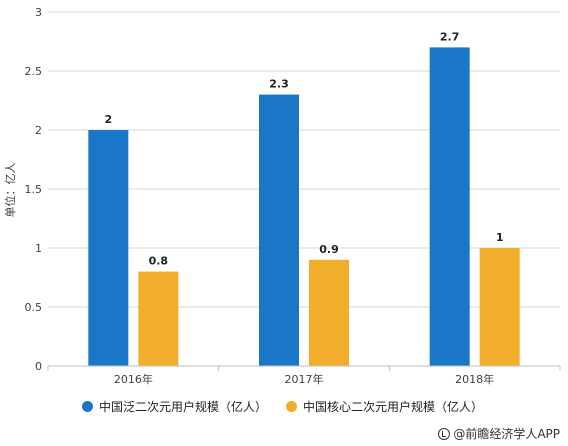 Image resolution: width=568 pixels, height=446 pixels. I want to click on y-tick-label: 2, so click(38, 130).